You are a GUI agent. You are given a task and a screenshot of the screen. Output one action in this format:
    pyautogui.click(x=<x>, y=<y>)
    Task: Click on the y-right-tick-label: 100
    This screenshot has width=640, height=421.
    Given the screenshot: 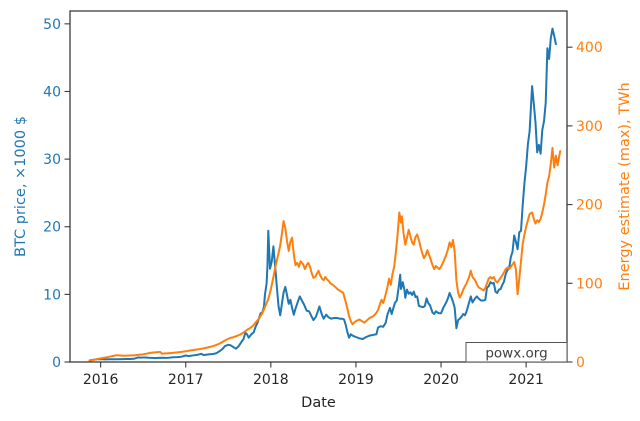 What is the action you would take?
    pyautogui.click(x=589, y=284)
    